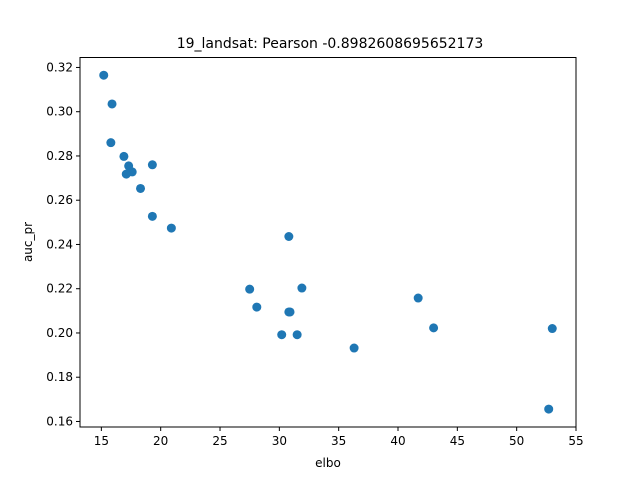 This screenshot has width=640, height=480. I want to click on x-tick-label: 50, so click(516, 441).